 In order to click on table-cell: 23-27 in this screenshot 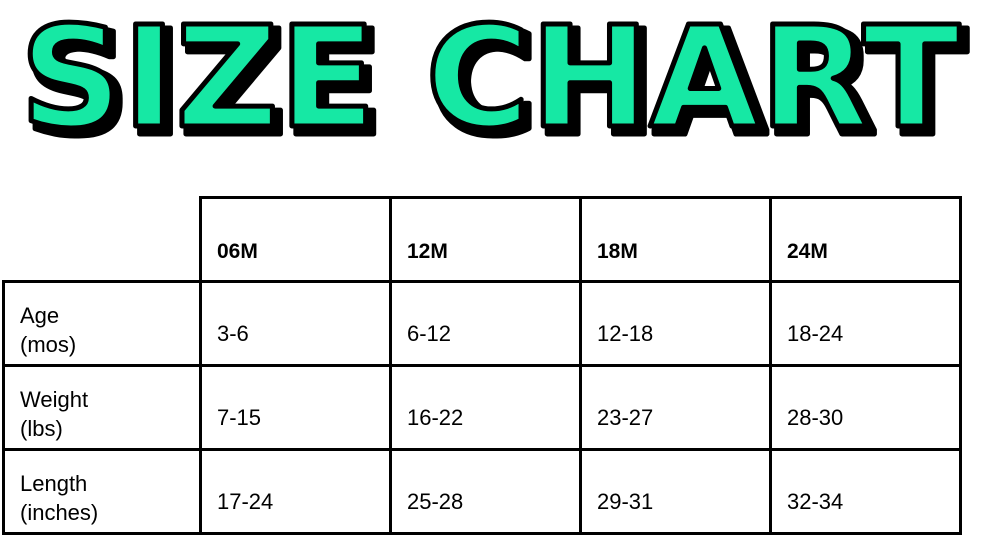, I will do `click(675, 407)`.